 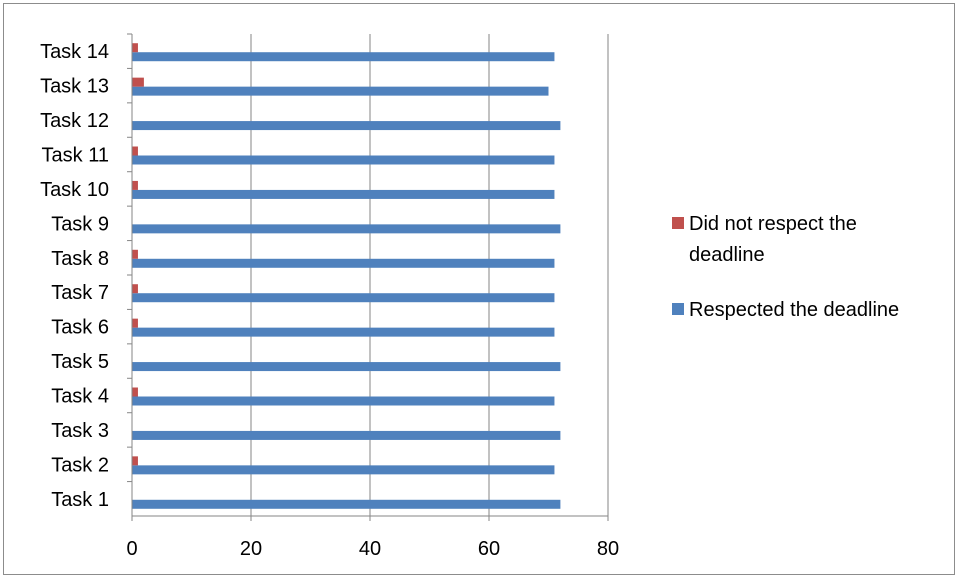 What do you see at coordinates (75, 156) in the screenshot?
I see `category-label: Task 11` at bounding box center [75, 156].